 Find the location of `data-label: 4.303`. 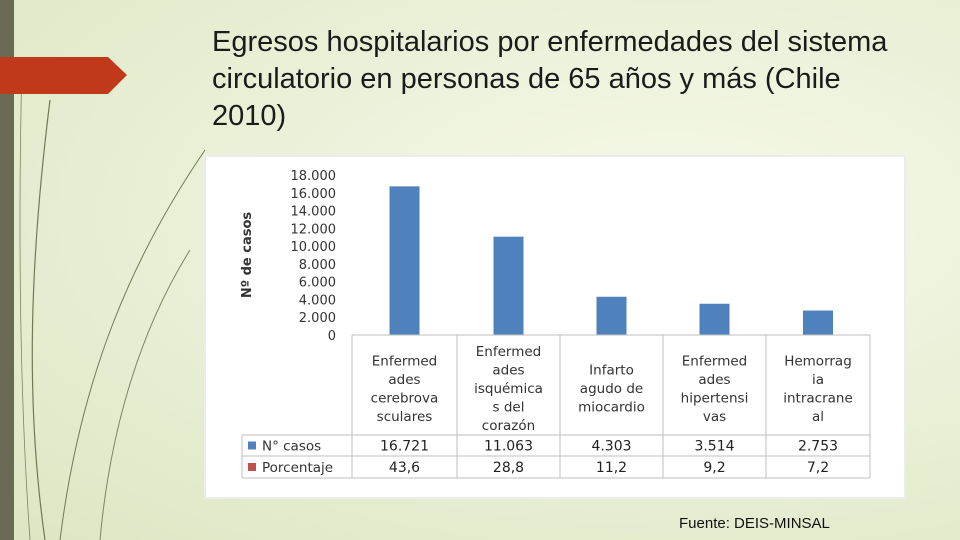

data-label: 4.303 is located at coordinates (611, 447).